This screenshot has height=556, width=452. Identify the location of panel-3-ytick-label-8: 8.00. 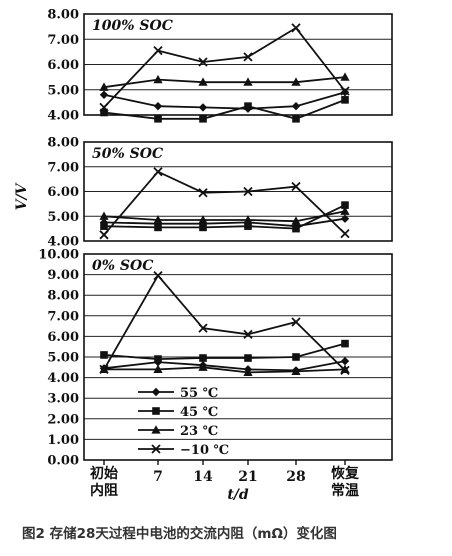
(63, 296).